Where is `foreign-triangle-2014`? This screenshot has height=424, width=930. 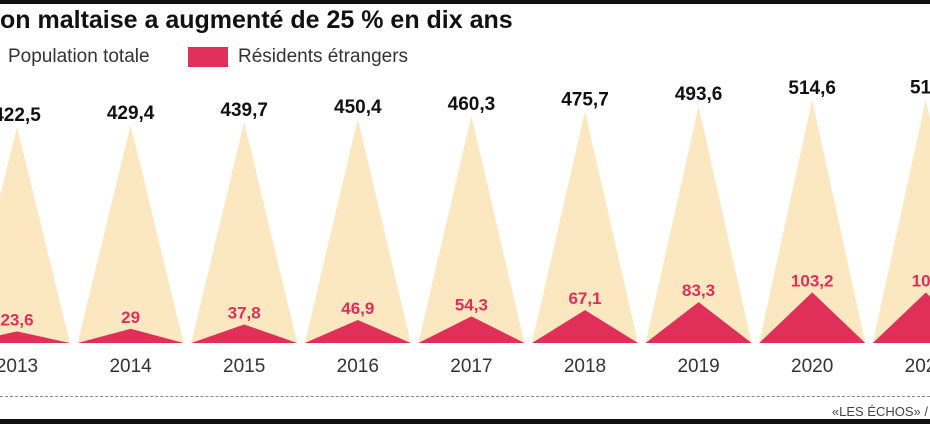 foreign-triangle-2014 is located at coordinates (130, 335).